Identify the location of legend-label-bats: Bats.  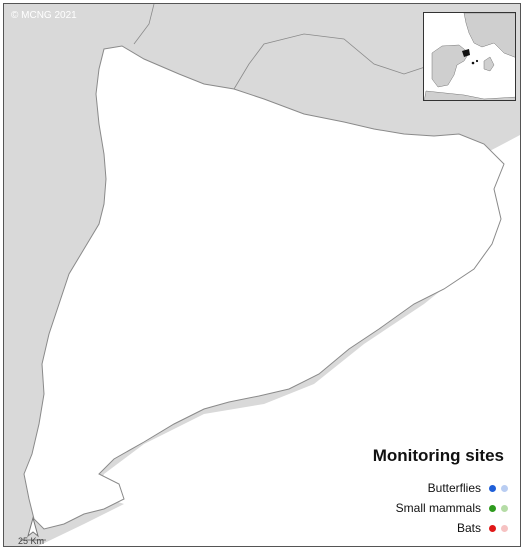
(468, 528).